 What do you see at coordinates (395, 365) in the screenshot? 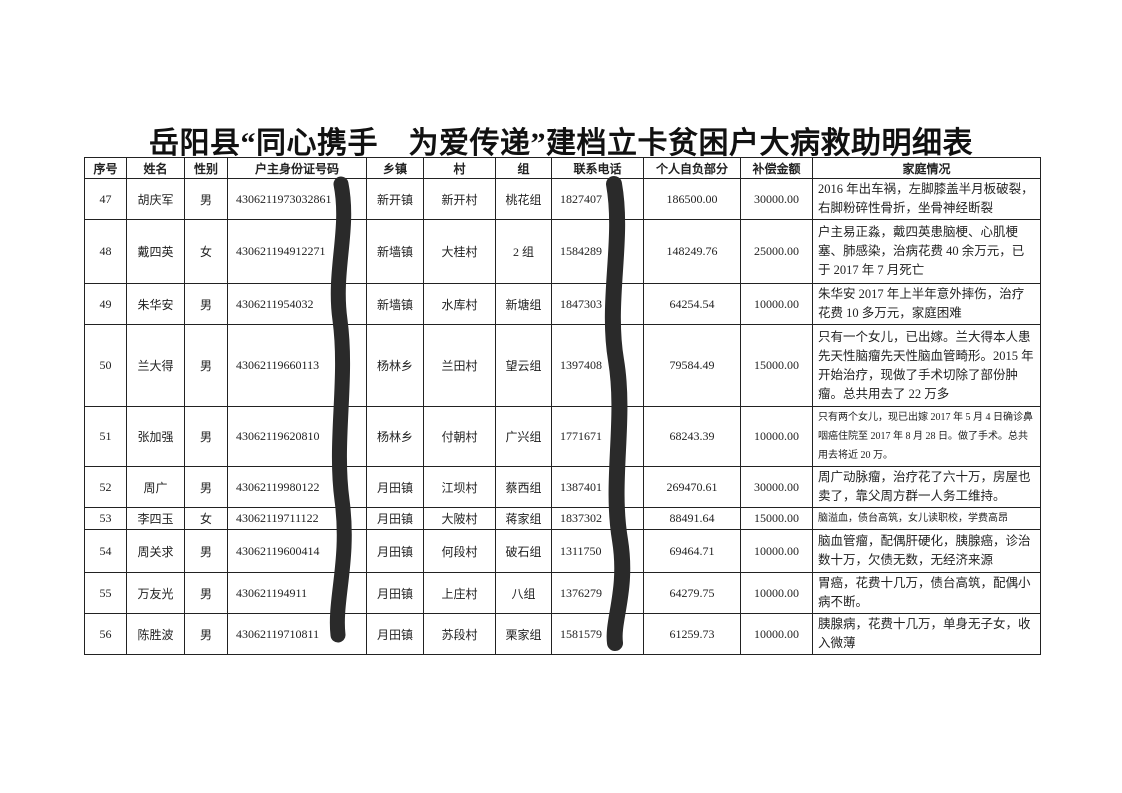
I see `table-cell: 杨林乡` at bounding box center [395, 365].